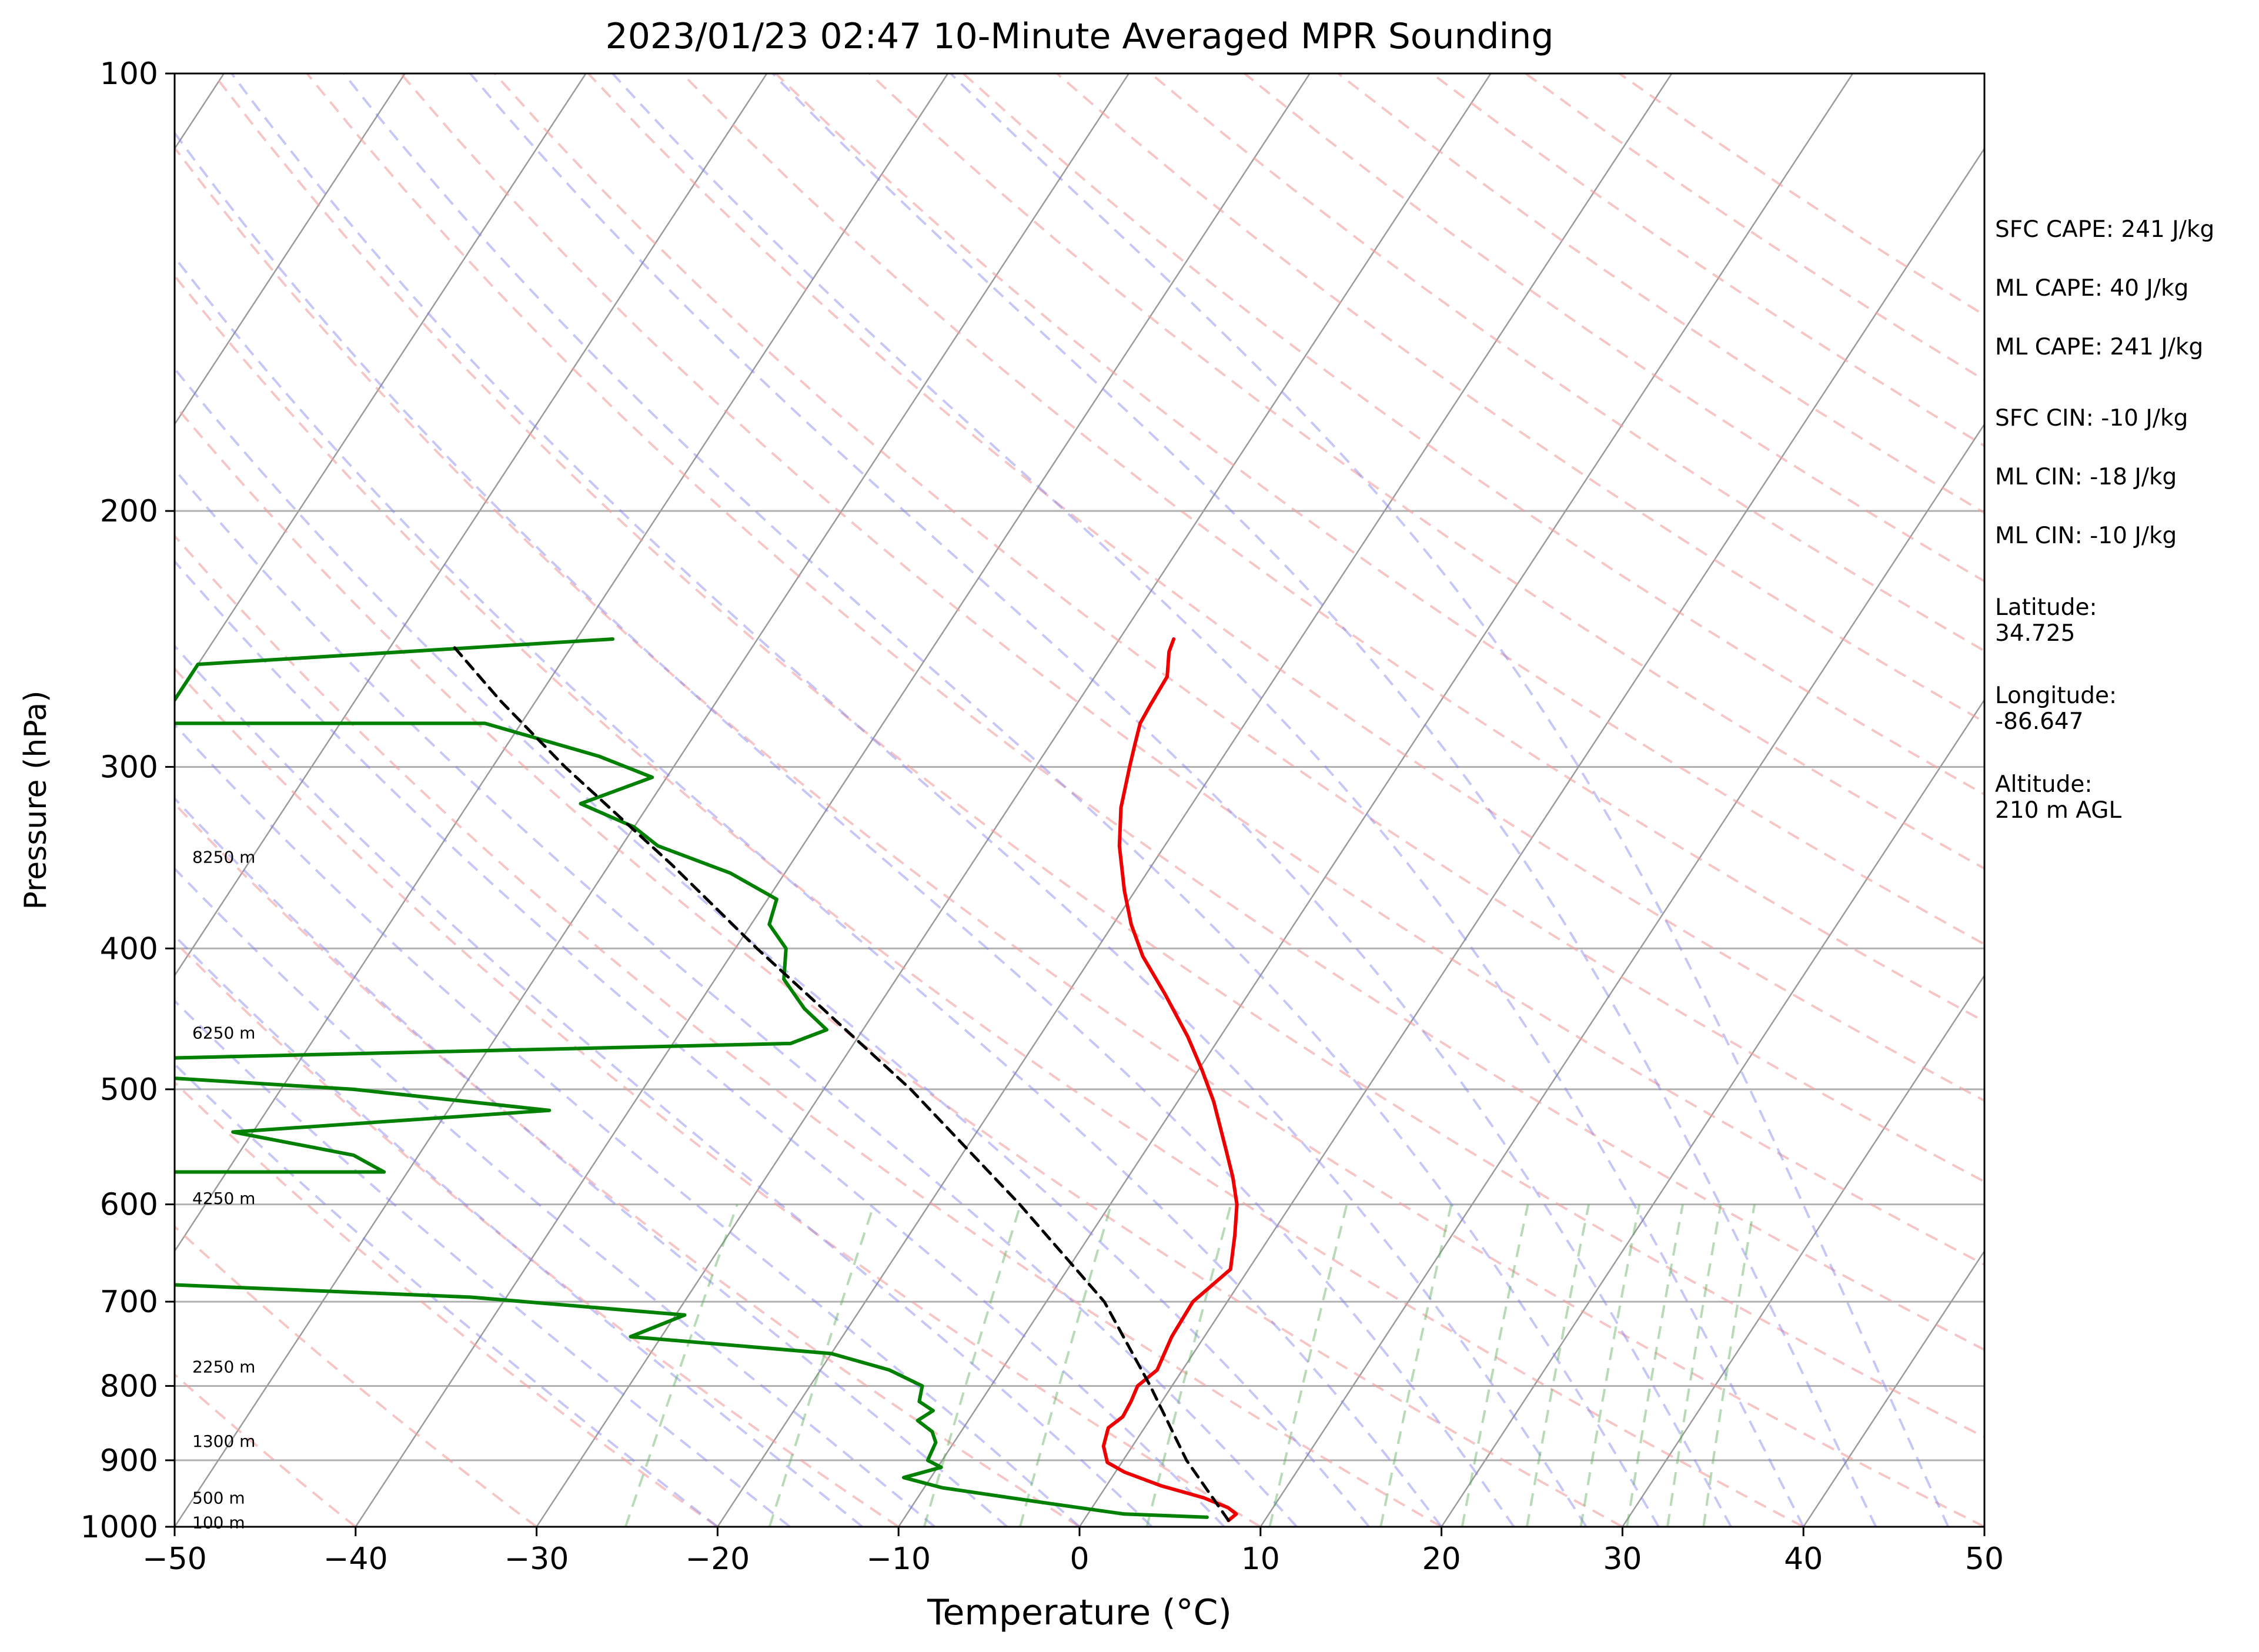  Describe the element at coordinates (1170, 1080) in the screenshot. I see `temperature-line` at that location.